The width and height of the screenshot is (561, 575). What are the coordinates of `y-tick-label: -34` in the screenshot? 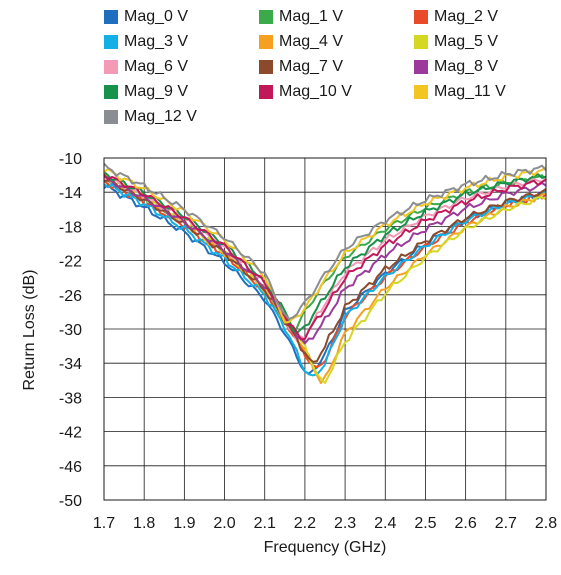 It's located at (70, 364).